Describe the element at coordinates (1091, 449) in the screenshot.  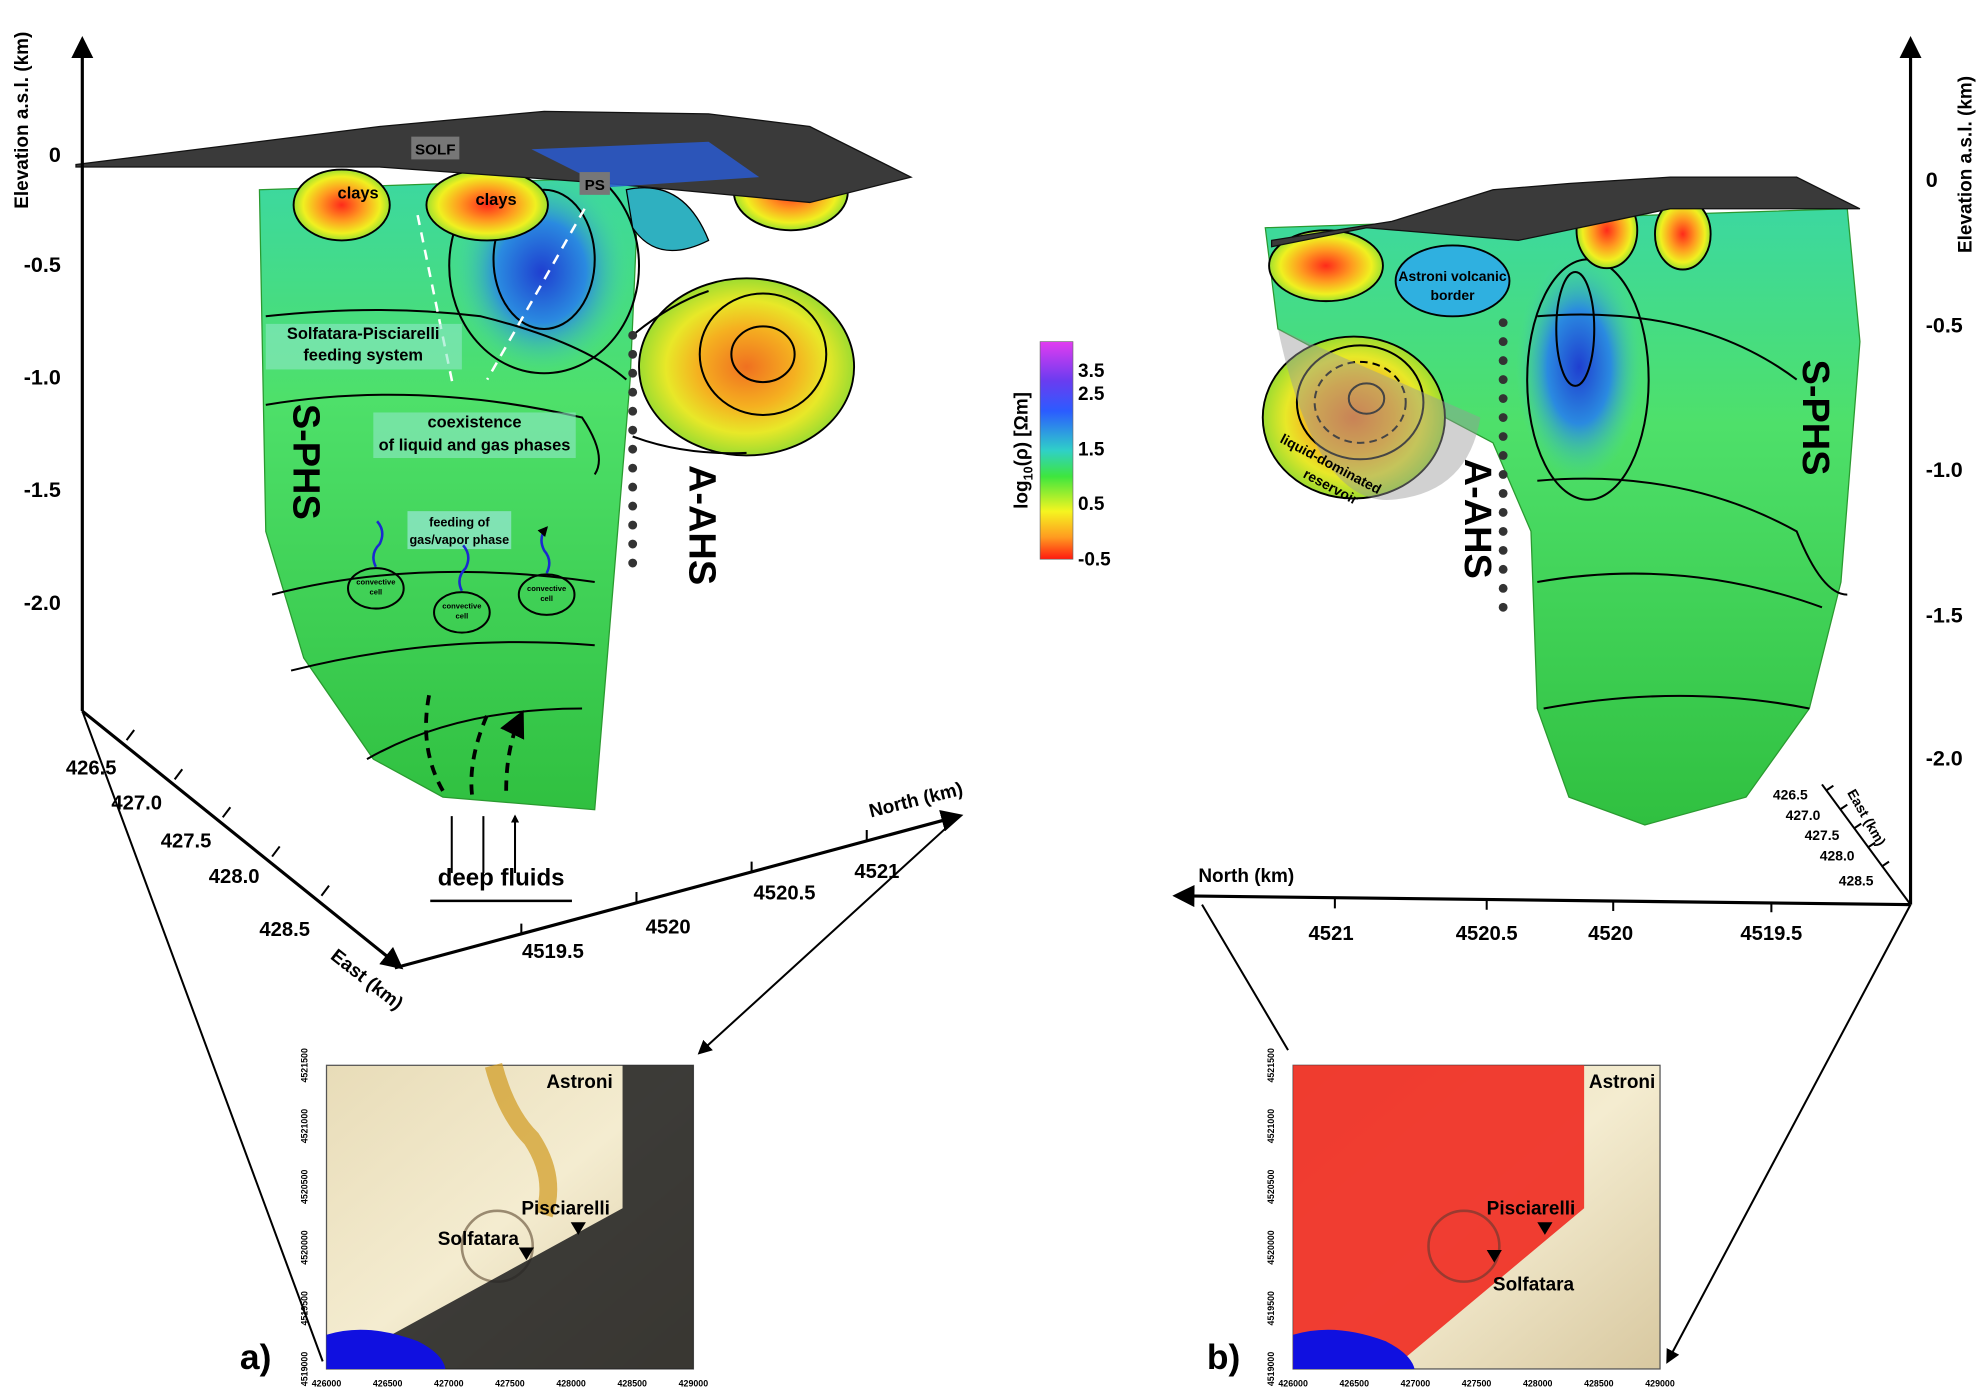
I see `colorbar-tick: 1.5` at that location.